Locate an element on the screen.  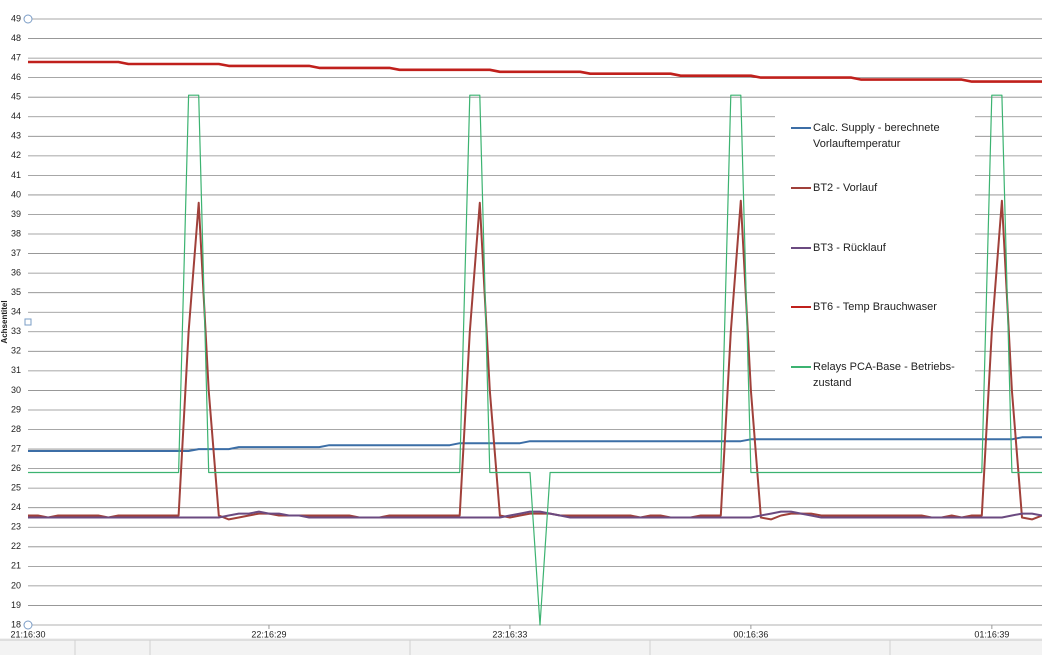
y-tick-label: 22 is located at coordinates (16, 546).